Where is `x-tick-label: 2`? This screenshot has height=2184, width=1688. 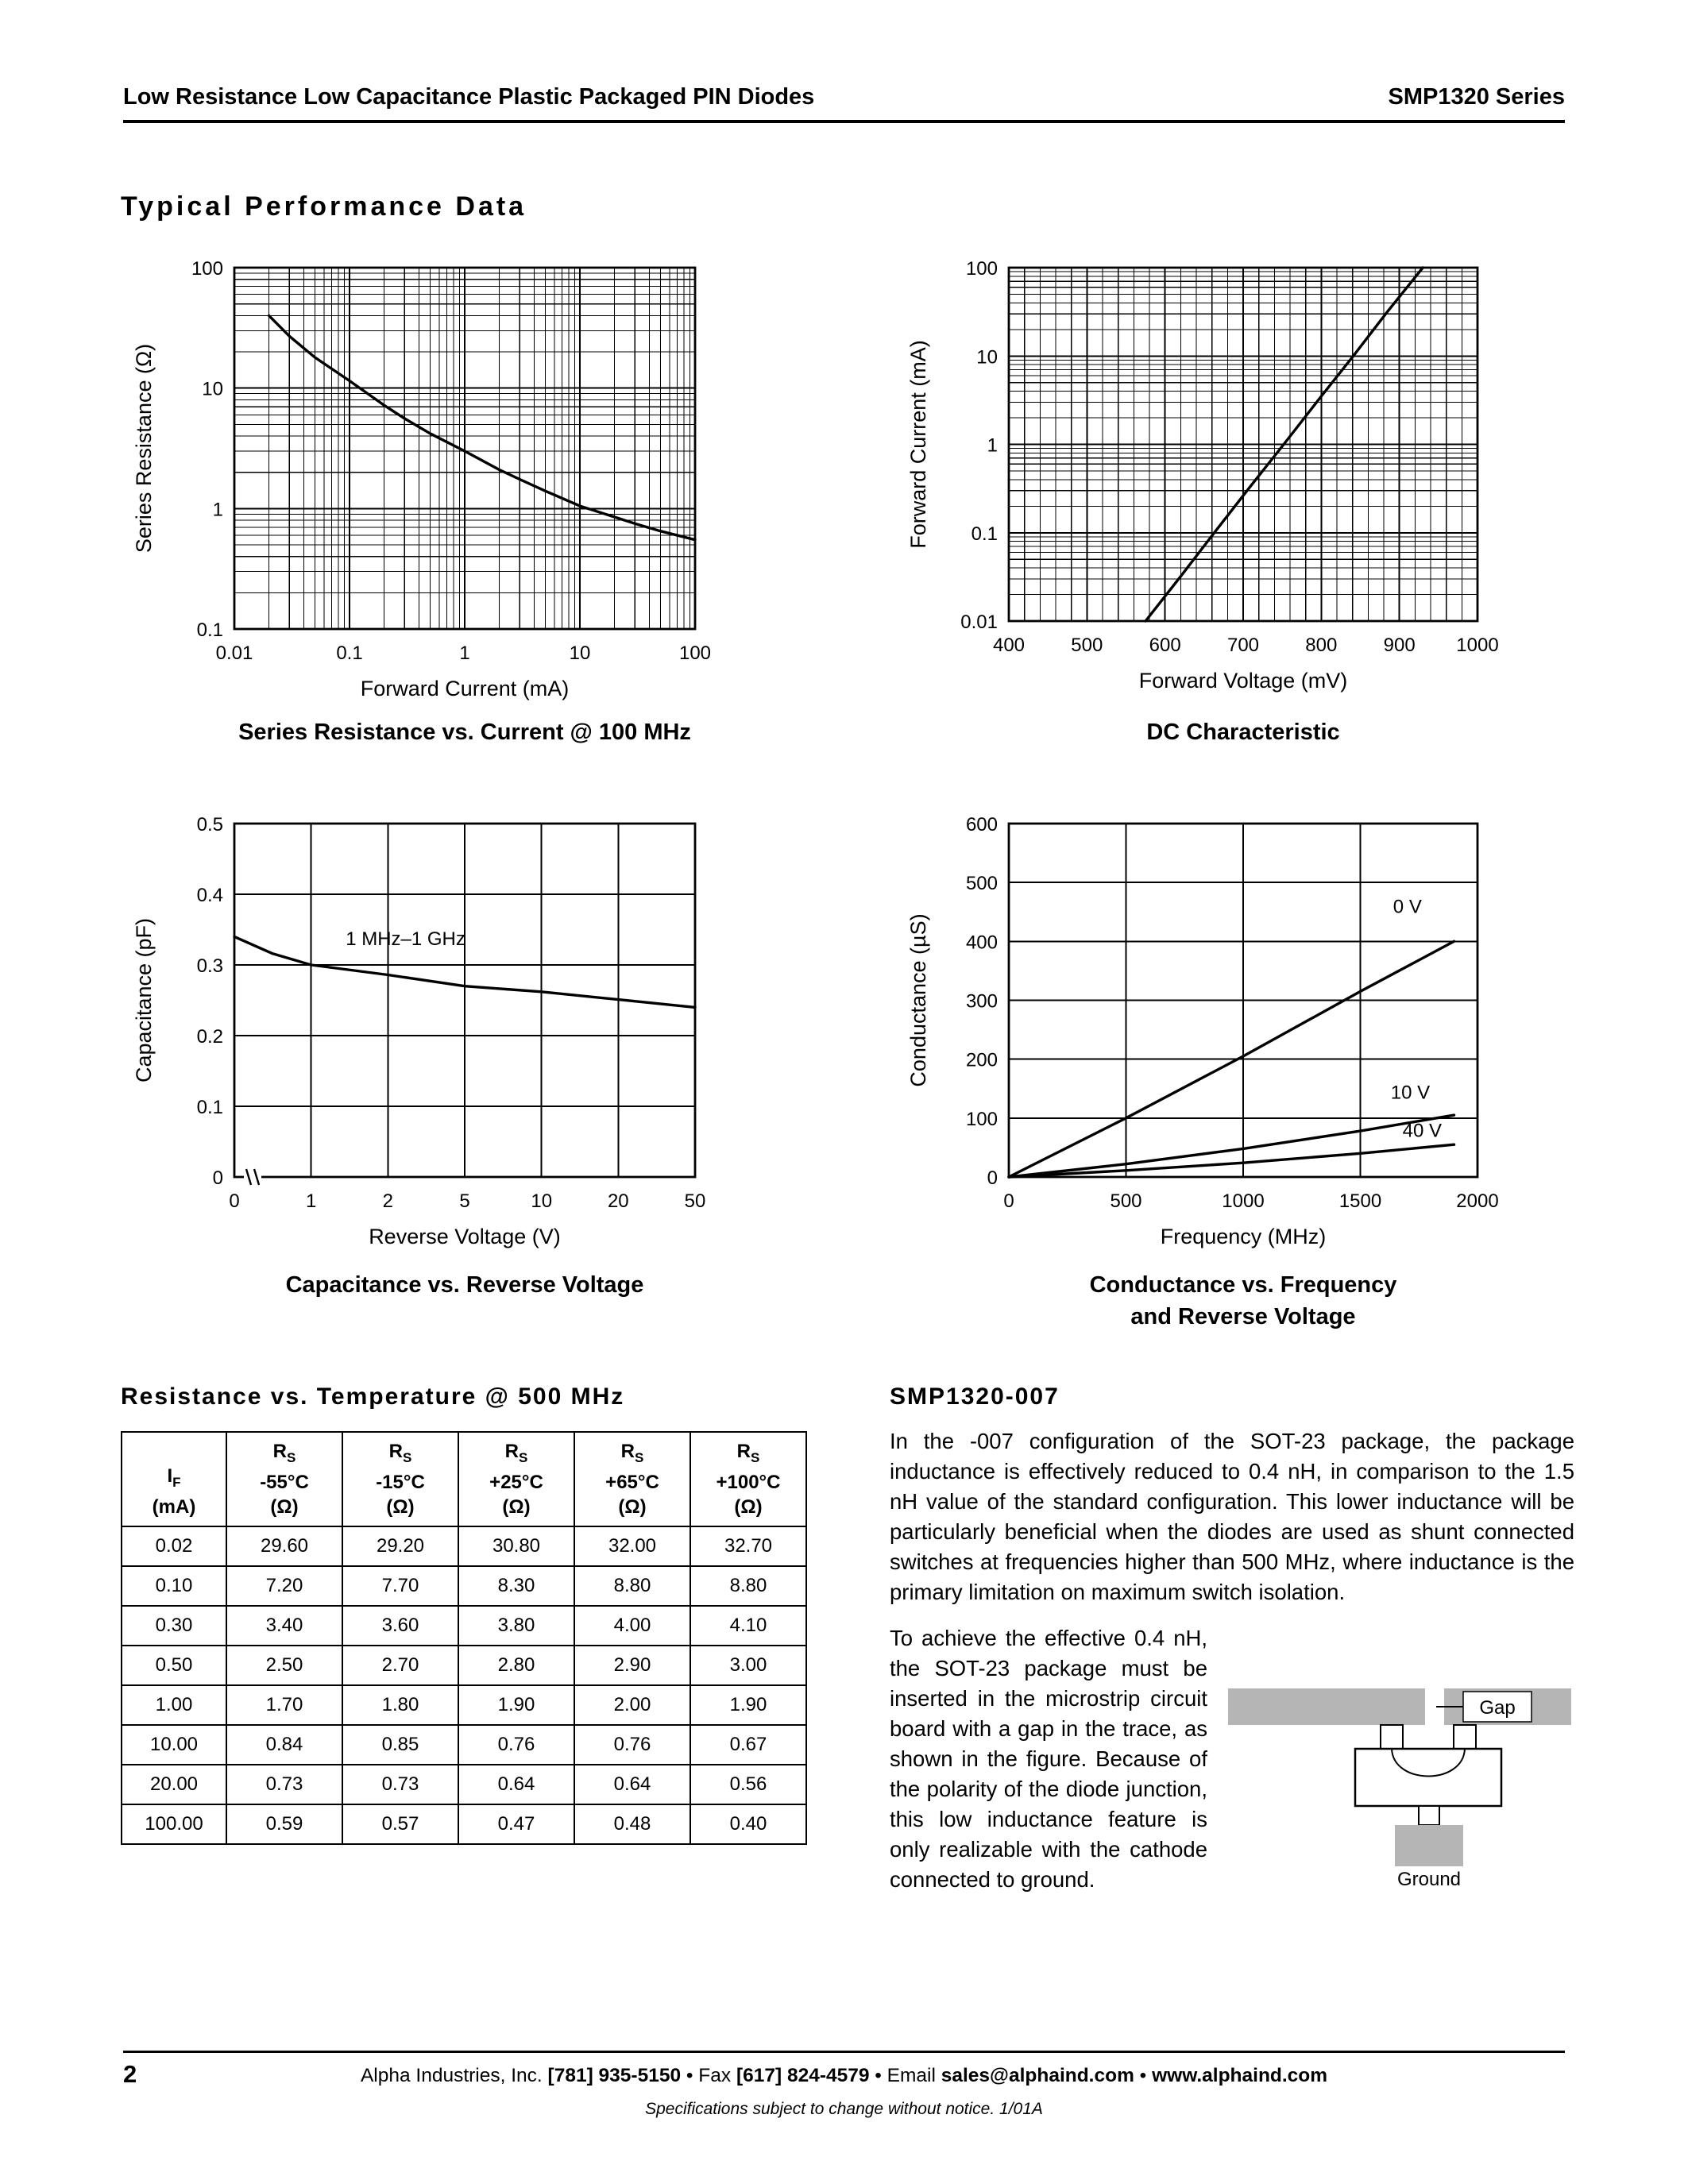 x-tick-label: 2 is located at coordinates (388, 1201).